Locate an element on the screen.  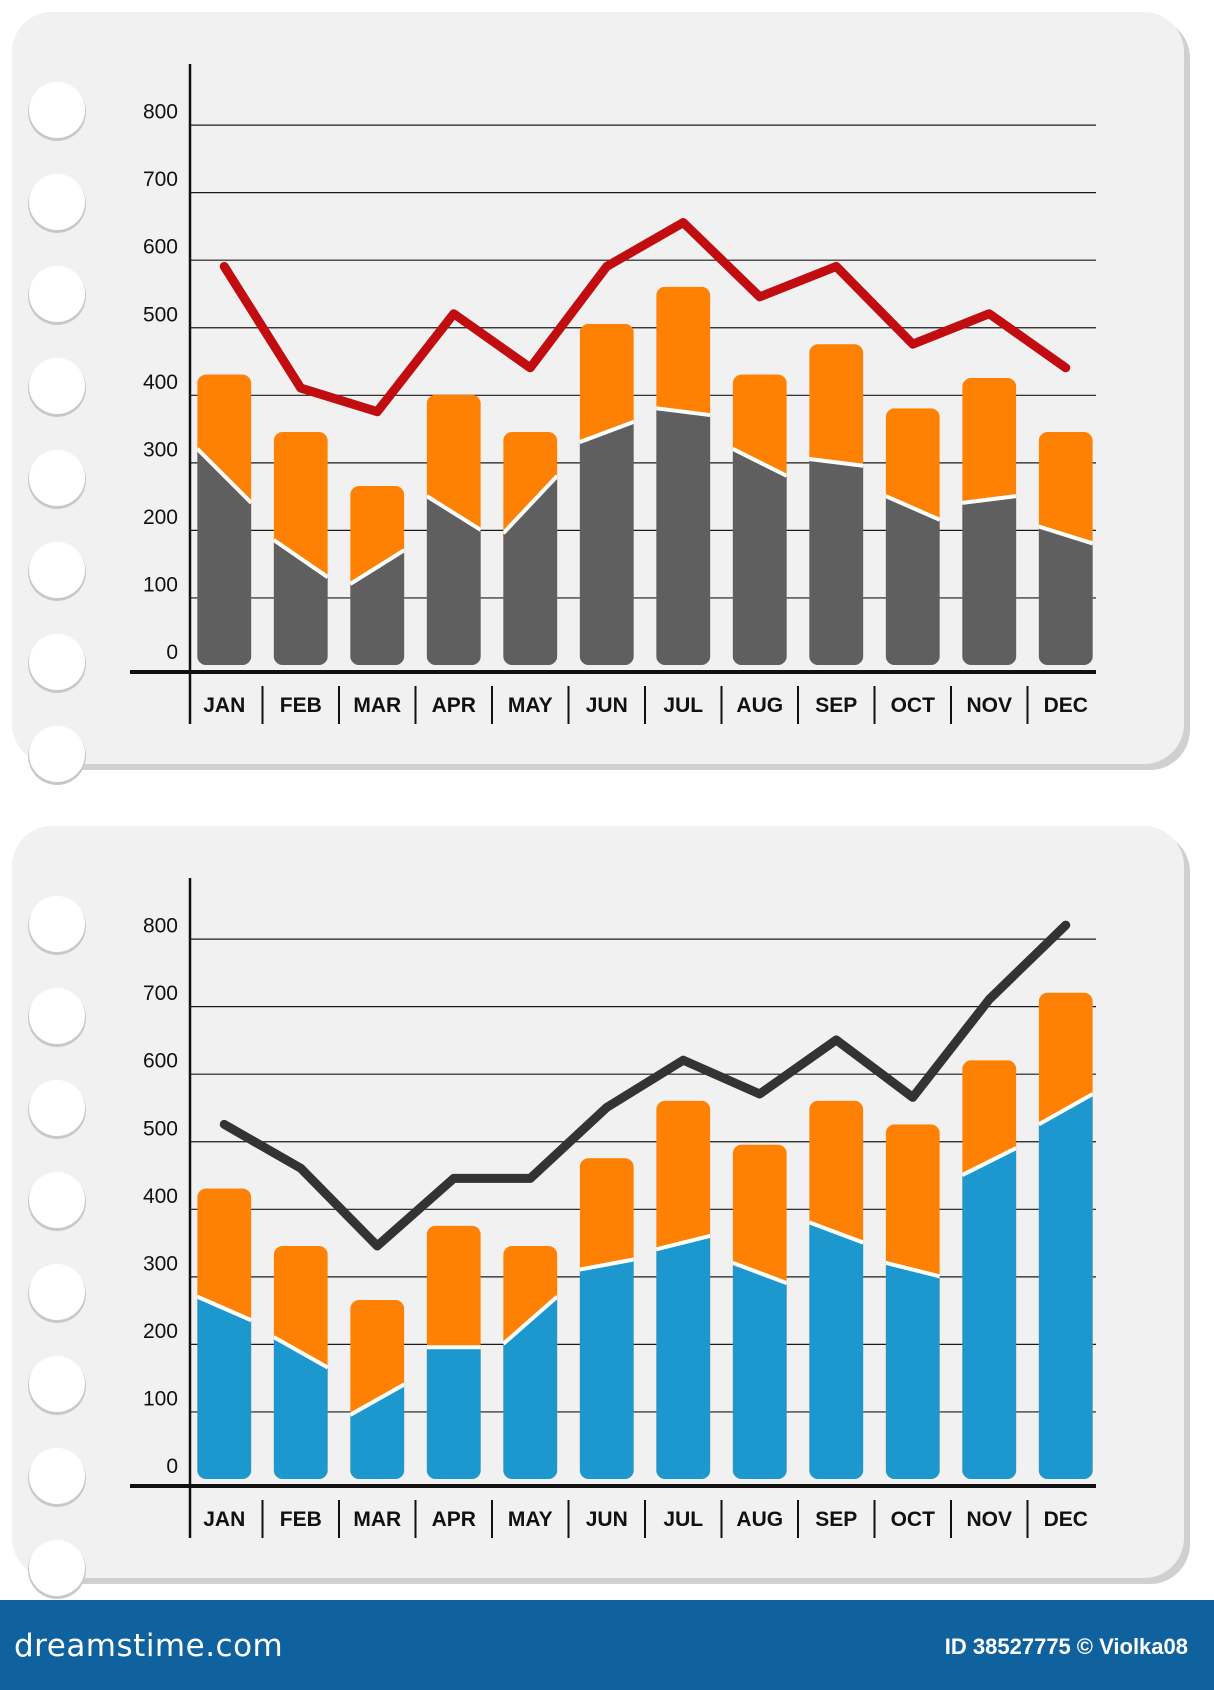
bar-oct is located at coordinates (912, 536).